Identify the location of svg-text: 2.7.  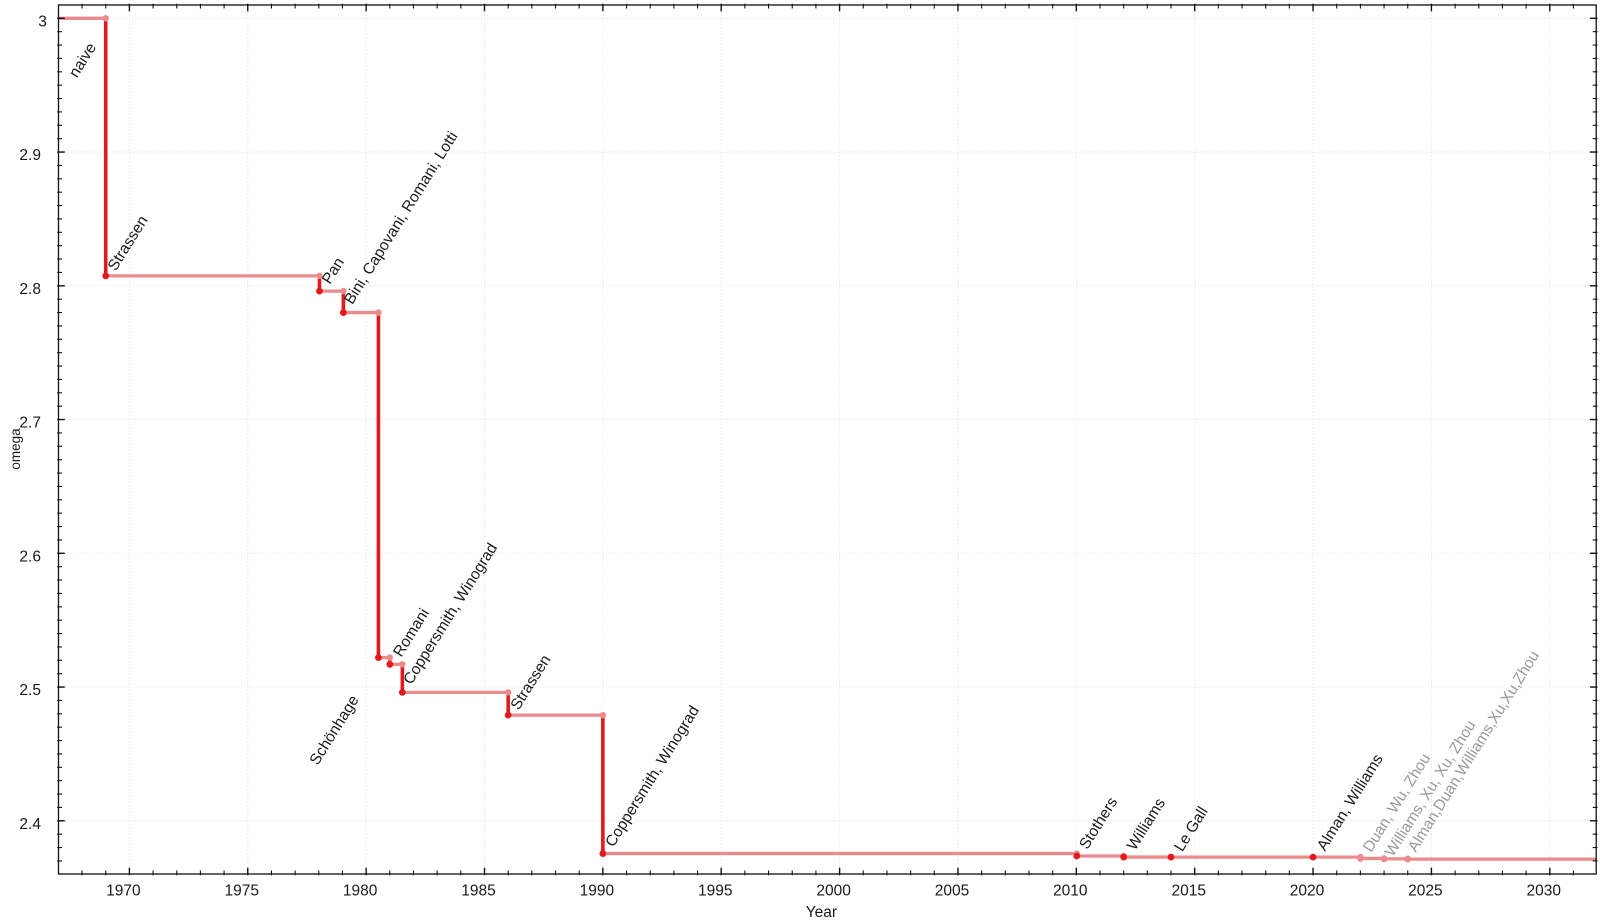
(30, 423).